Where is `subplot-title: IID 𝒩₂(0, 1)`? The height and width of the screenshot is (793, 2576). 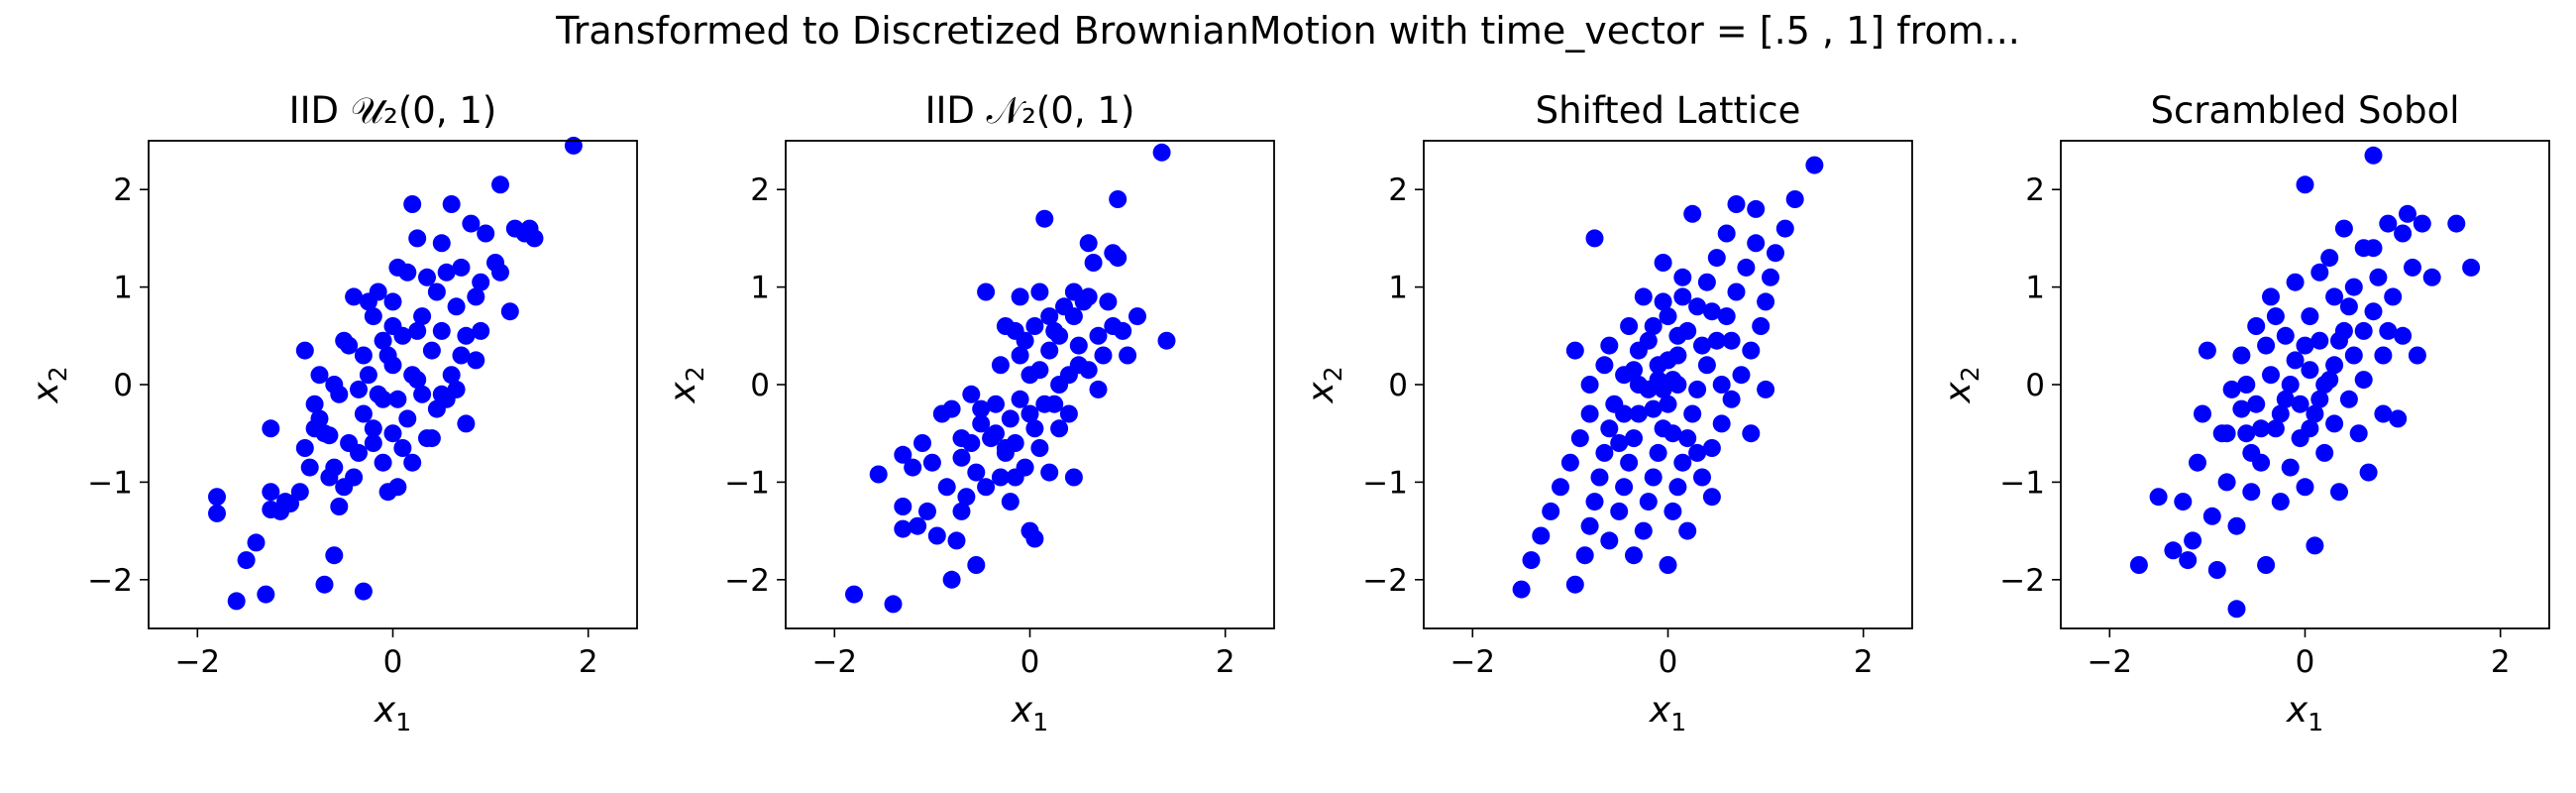
subplot-title: IID 𝒩₂(0, 1) is located at coordinates (1030, 110).